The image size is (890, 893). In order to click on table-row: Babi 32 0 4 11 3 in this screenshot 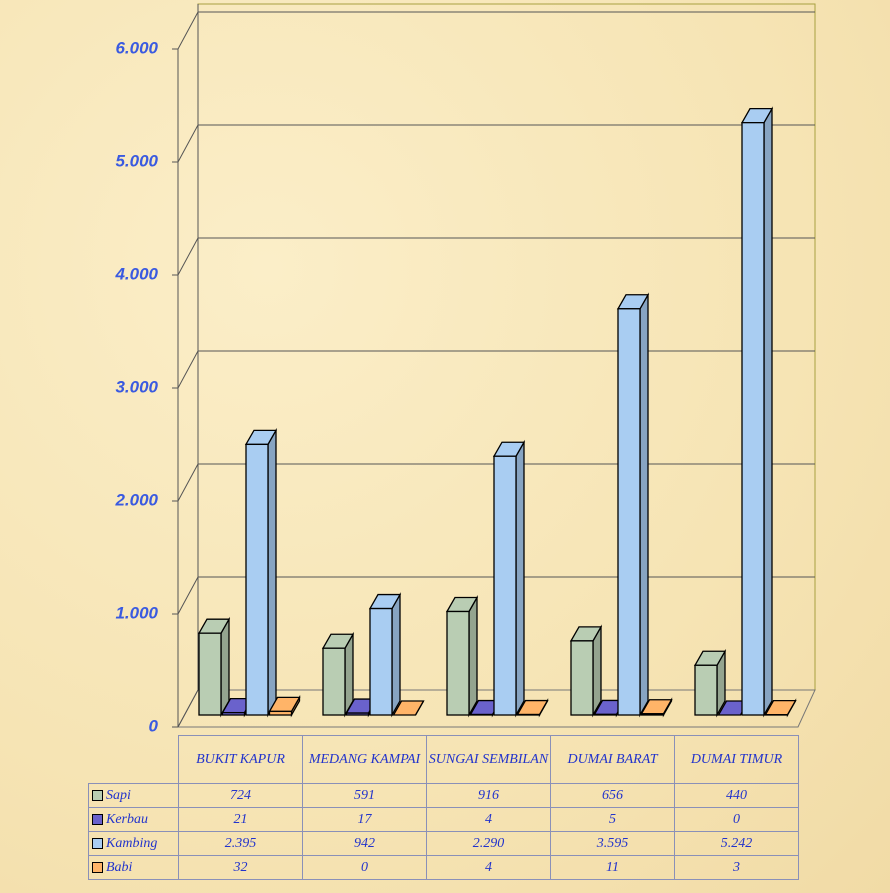, I will do `click(443, 867)`.